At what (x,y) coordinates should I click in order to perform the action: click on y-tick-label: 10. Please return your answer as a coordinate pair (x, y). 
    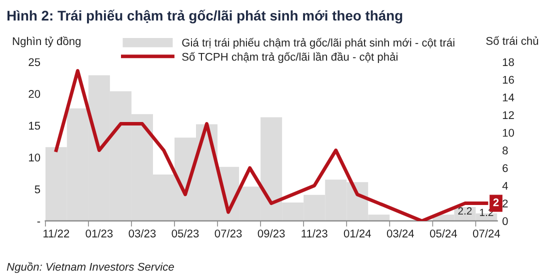
    Looking at the image, I should click on (34, 158).